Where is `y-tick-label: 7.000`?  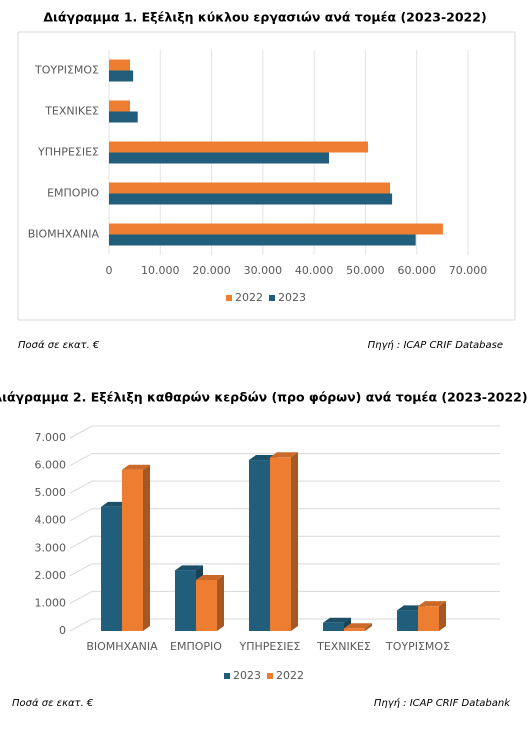 y-tick-label: 7.000 is located at coordinates (51, 437).